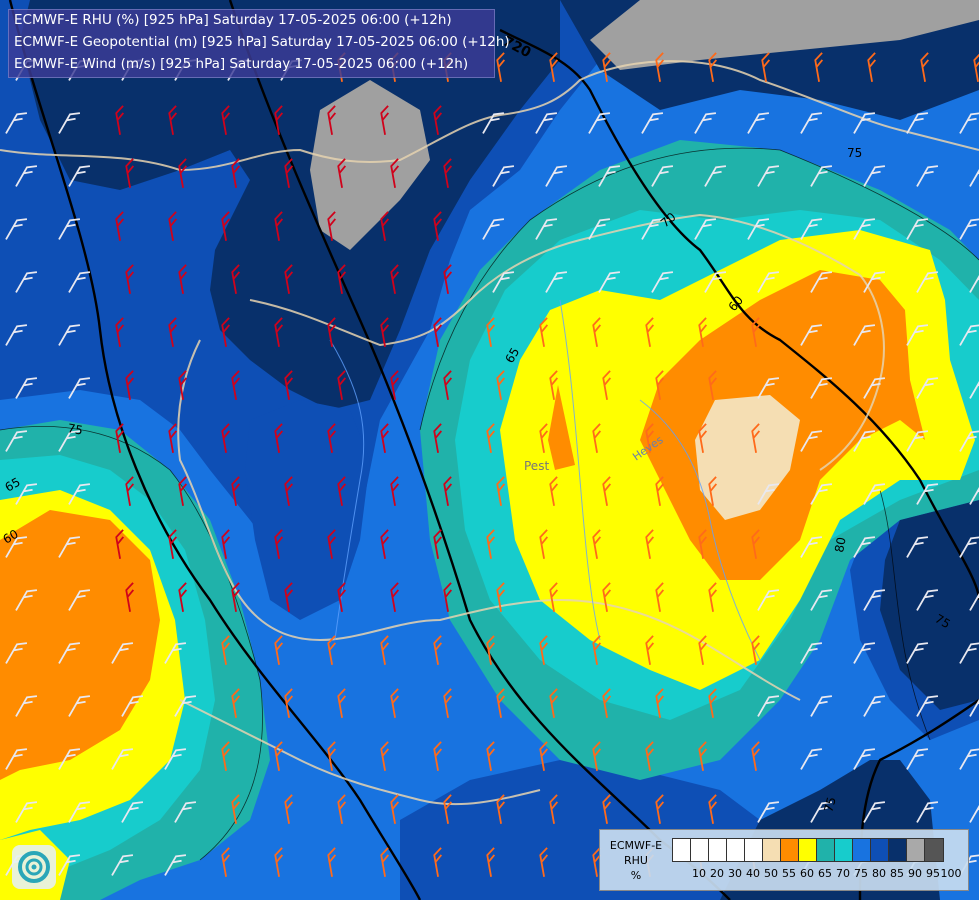 The width and height of the screenshot is (979, 900). What do you see at coordinates (829, 804) in the screenshot?
I see `rhu-label-75-south: 75` at bounding box center [829, 804].